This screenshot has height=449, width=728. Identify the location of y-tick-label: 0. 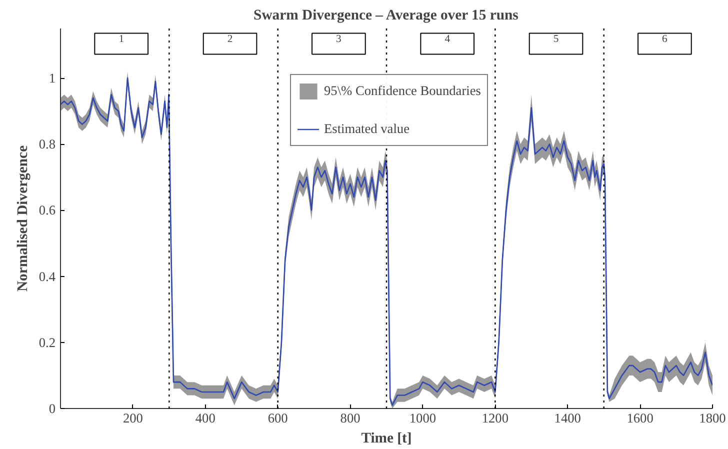
(52, 408).